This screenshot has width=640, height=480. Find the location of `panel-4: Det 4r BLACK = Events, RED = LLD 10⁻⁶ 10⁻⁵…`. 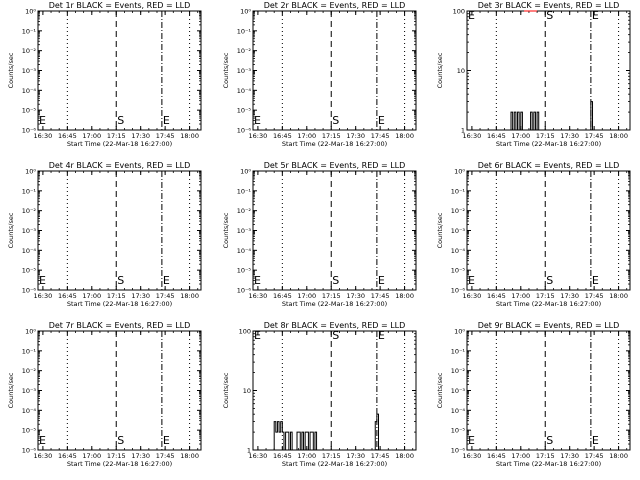

panel-4: Det 4r BLACK = Events, RED = LLD 10⁻⁶ 10⁻⁵… is located at coordinates (104, 234).